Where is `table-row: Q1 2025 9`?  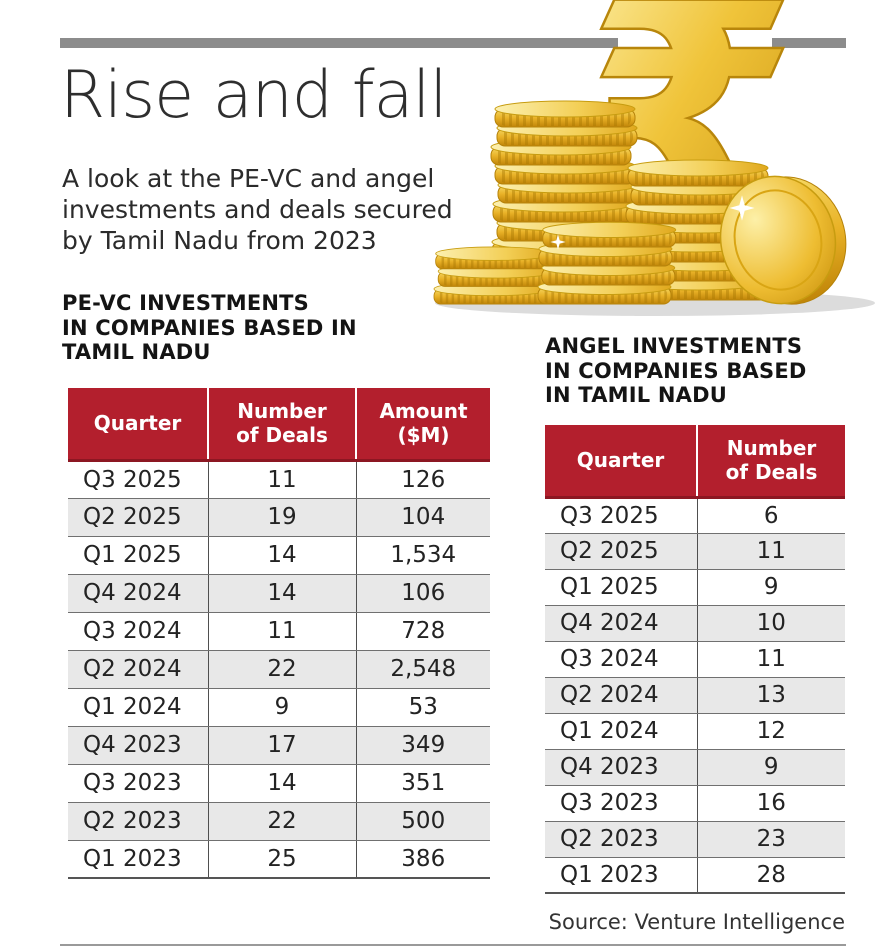 table-row: Q1 2025 9 is located at coordinates (695, 587).